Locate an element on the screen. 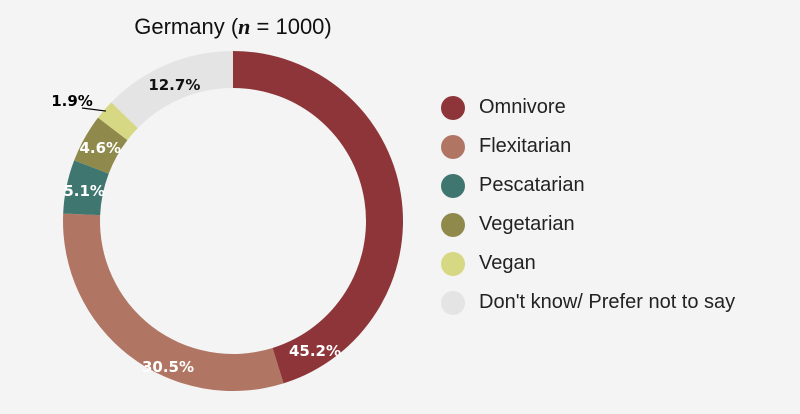 This screenshot has width=800, height=414. slice-vegetarian is located at coordinates (101, 145).